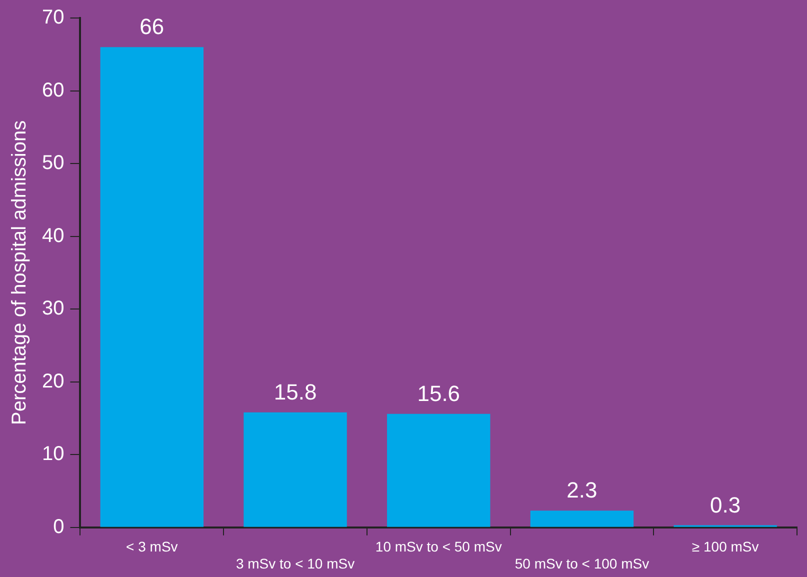 The width and height of the screenshot is (807, 577). What do you see at coordinates (19, 273) in the screenshot?
I see `y-axis-title: Percentage of hospital admissions` at bounding box center [19, 273].